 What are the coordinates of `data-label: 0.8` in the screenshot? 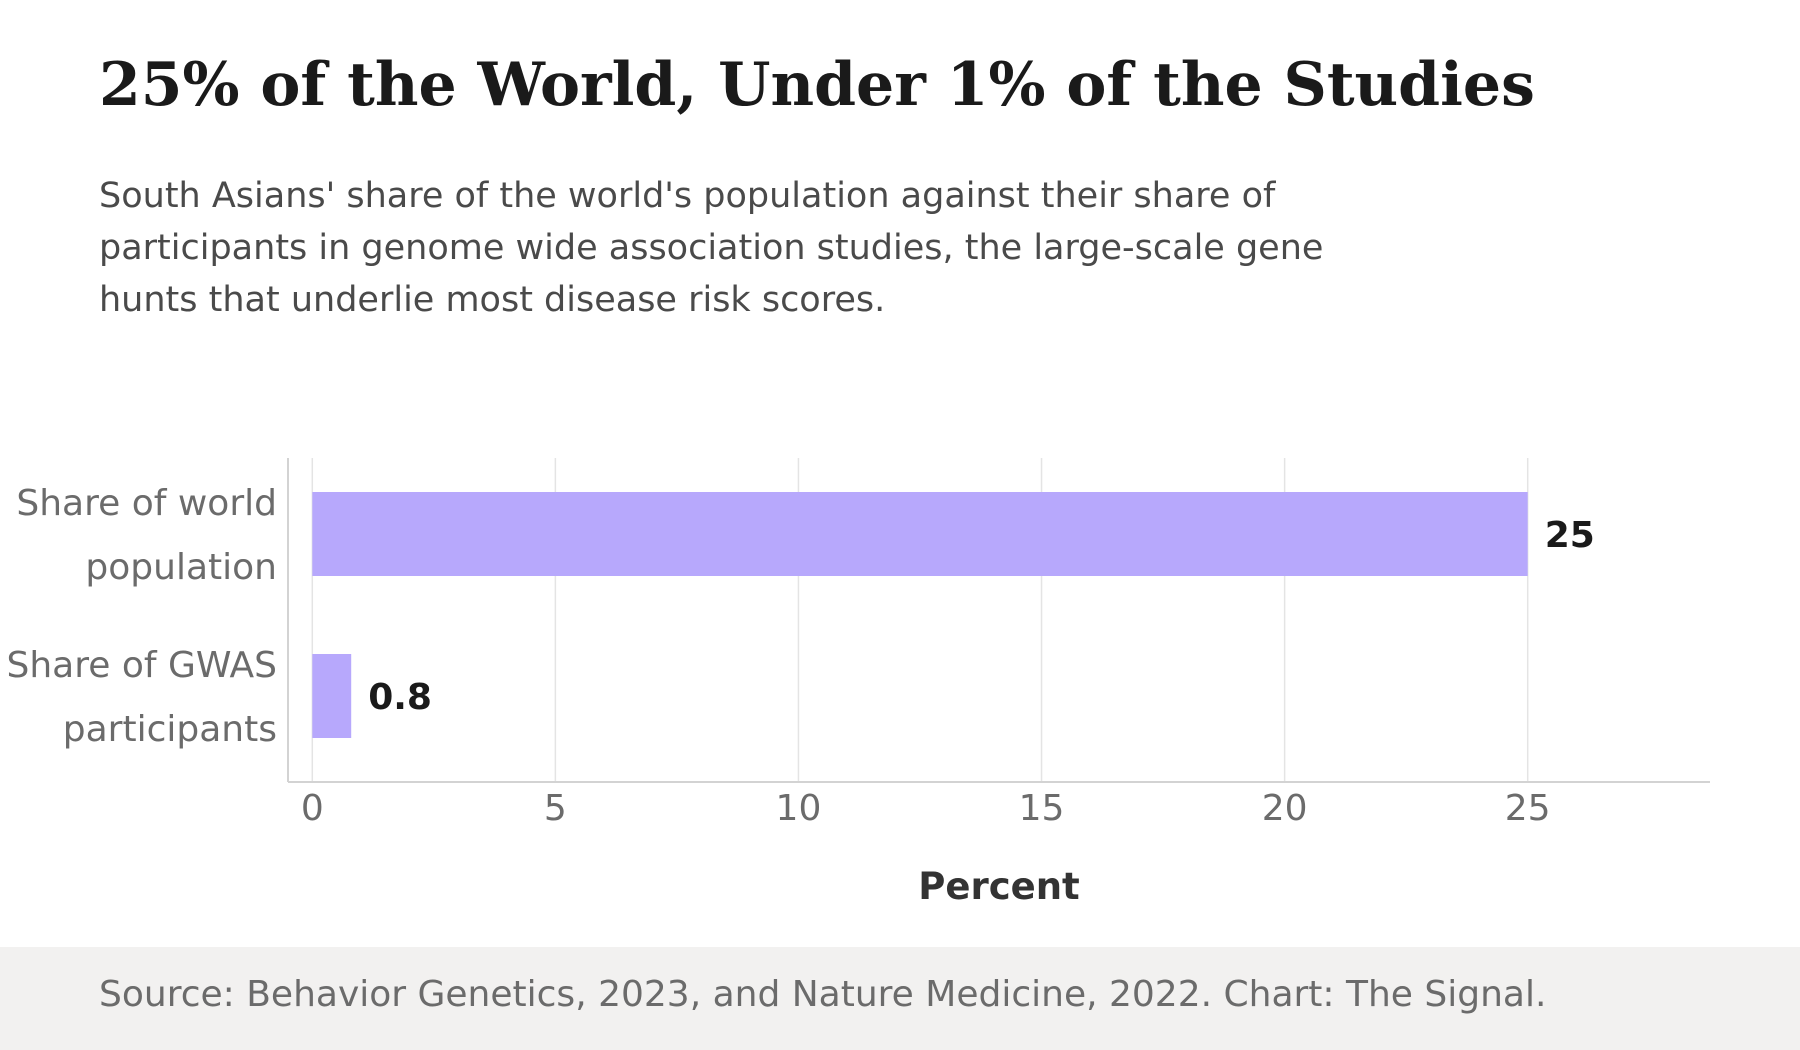 It's located at (400, 697).